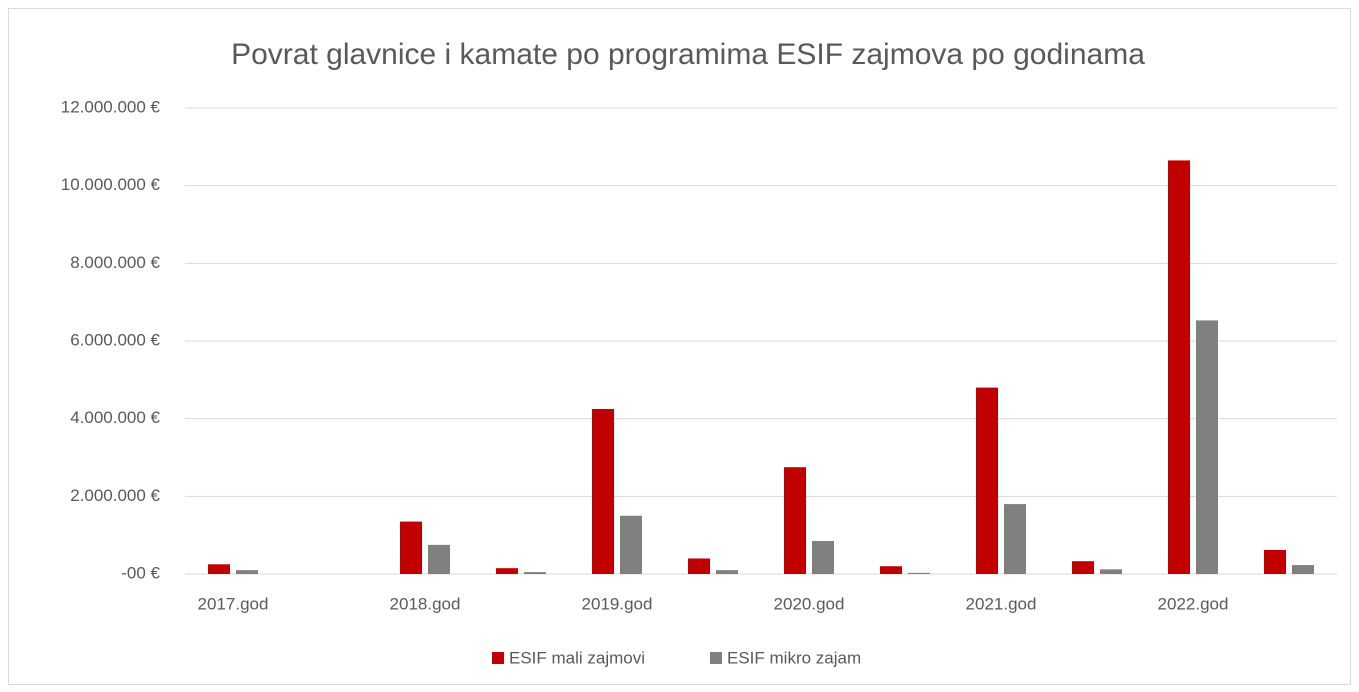 The image size is (1359, 692). I want to click on x-tick-label: 2022.god, so click(1193, 603).